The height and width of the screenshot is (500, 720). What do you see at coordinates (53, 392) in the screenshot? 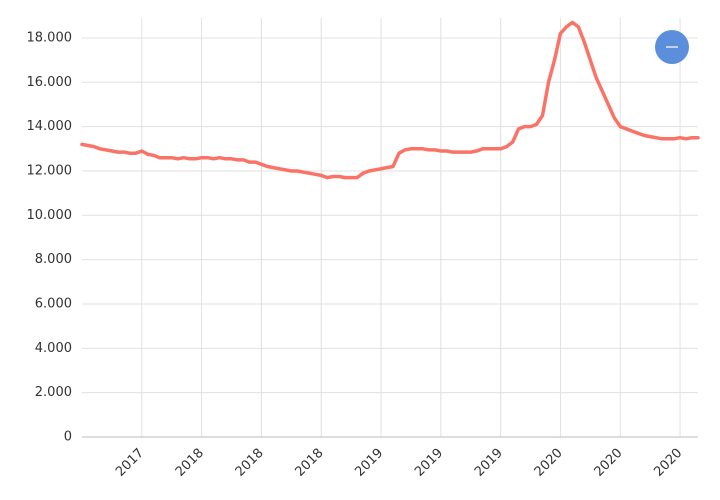
I see `y-tick-label: 2.000` at bounding box center [53, 392].